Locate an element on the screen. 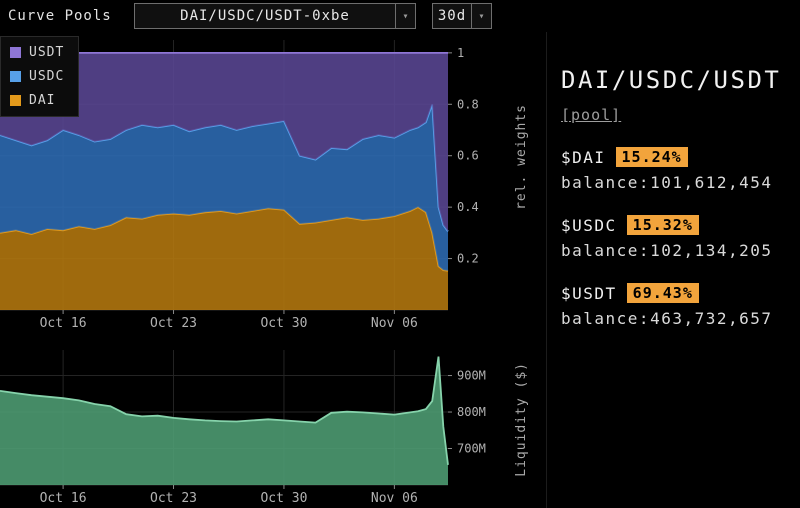  legend-item-usdc: USDC is located at coordinates (37, 76).